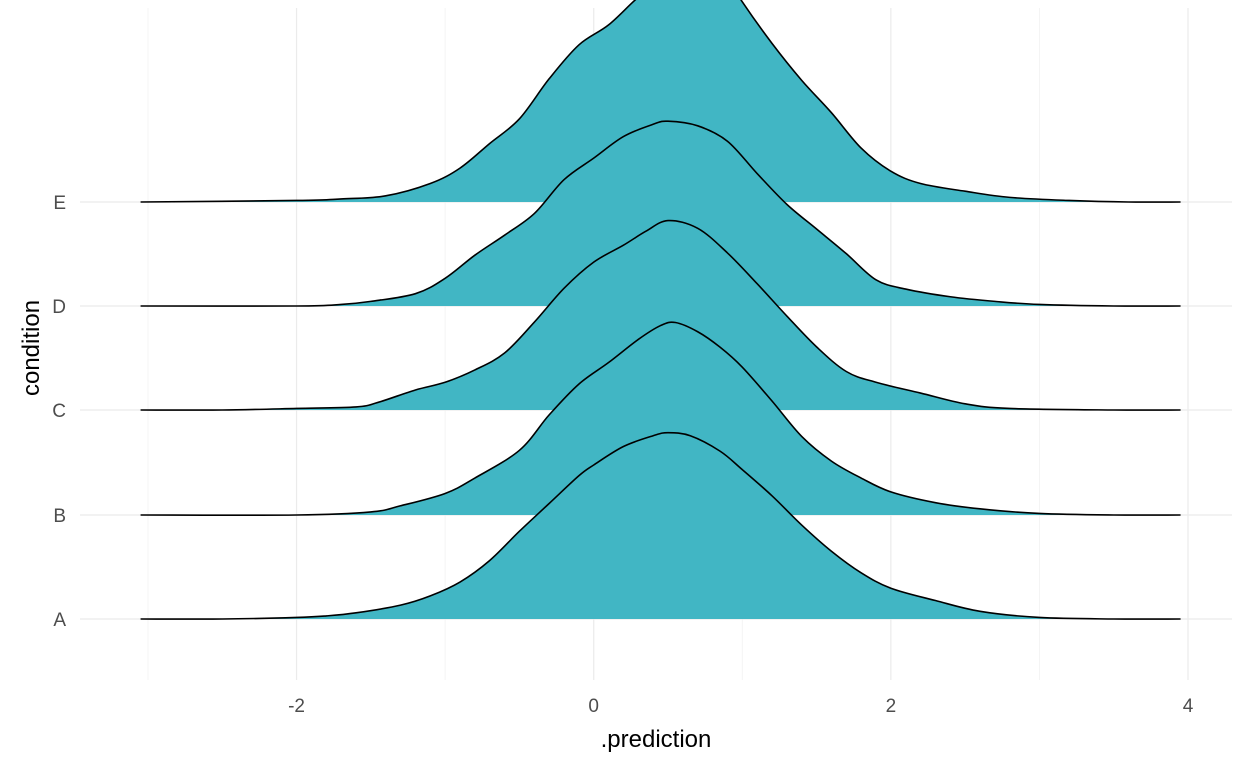 Image resolution: width=1248 pixels, height=768 pixels. Describe the element at coordinates (59, 516) in the screenshot. I see `y-tick-label: B` at that location.